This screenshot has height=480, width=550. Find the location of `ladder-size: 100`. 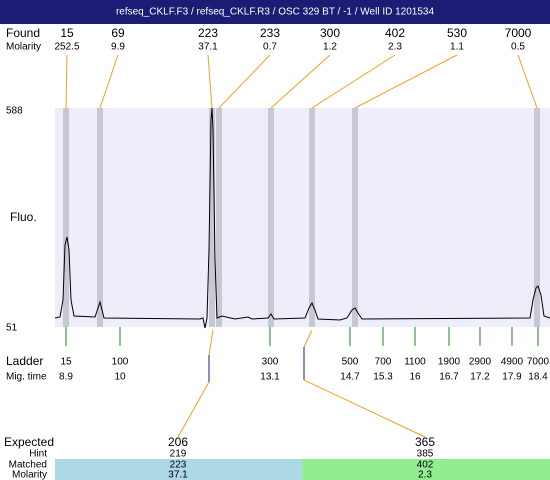

ladder-size: 100 is located at coordinates (120, 362).